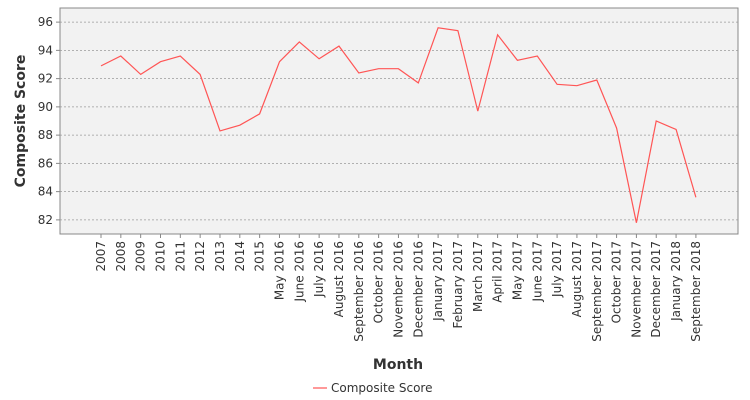 Image resolution: width=750 pixels, height=400 pixels. Describe the element at coordinates (260, 256) in the screenshot. I see `x-tick-label: 2015` at that location.